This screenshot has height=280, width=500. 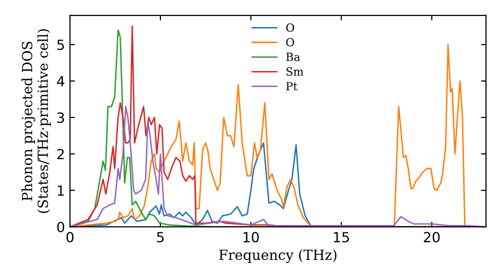 What do you see at coordinates (60, 117) in the screenshot?
I see `y-tick-label: 3` at bounding box center [60, 117].